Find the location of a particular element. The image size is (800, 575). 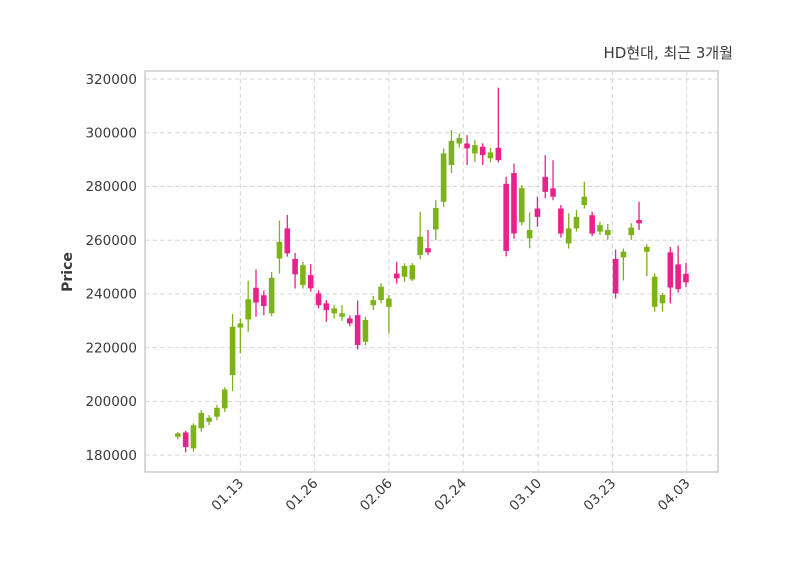

x-tick-label: 02.06 is located at coordinates (376, 495).